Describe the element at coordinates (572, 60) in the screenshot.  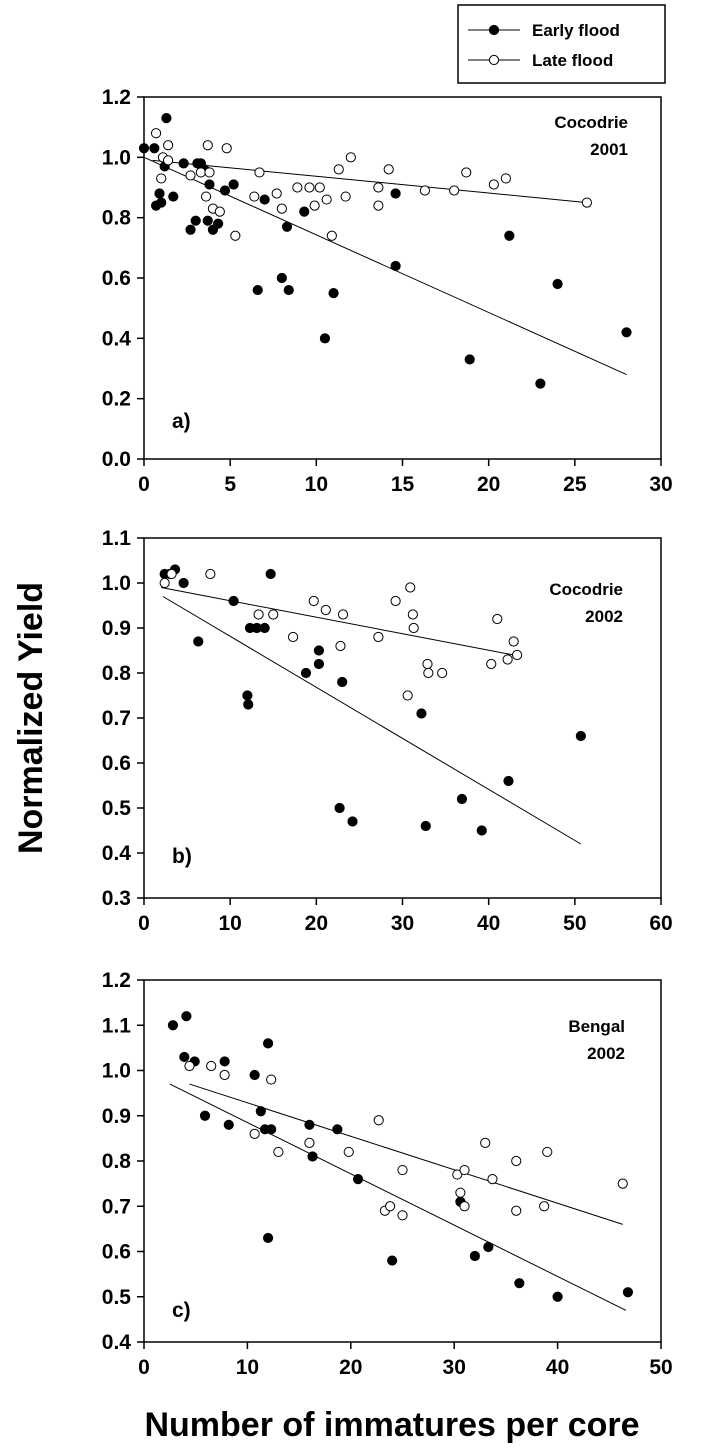
I see `legend-label-late: Late flood` at that location.